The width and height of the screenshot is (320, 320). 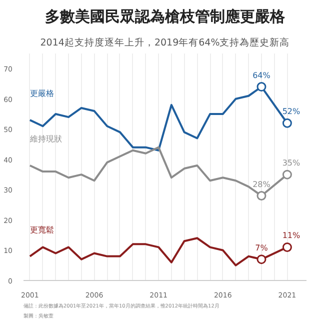 I want to click on chart-title: 多數美國民眾認為槍枝管制應更嚴格, so click(x=165, y=17).